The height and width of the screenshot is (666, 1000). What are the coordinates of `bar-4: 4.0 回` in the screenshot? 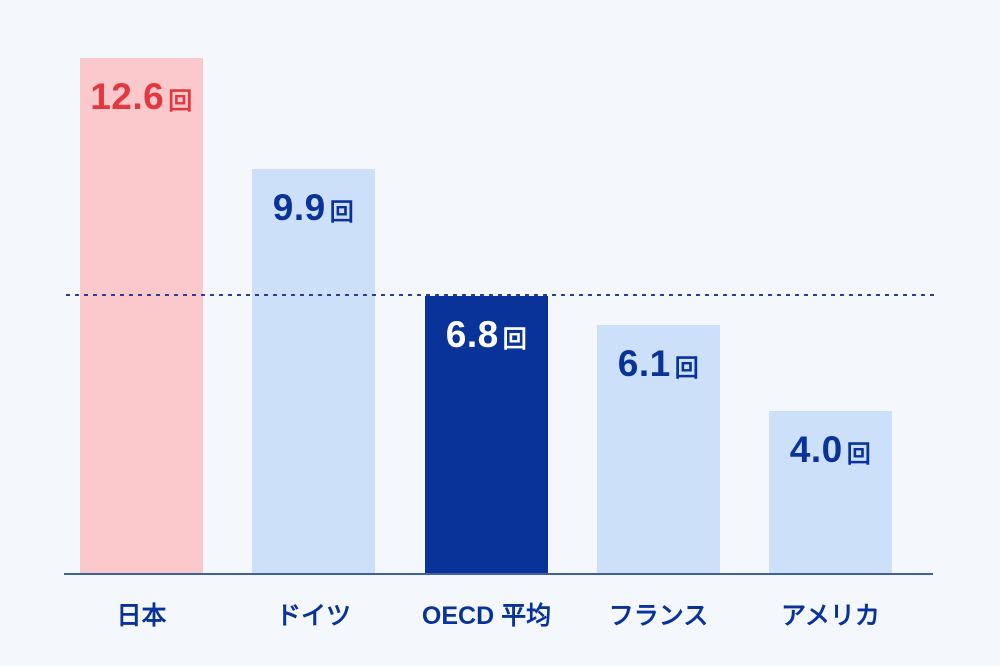 It's located at (830, 493).